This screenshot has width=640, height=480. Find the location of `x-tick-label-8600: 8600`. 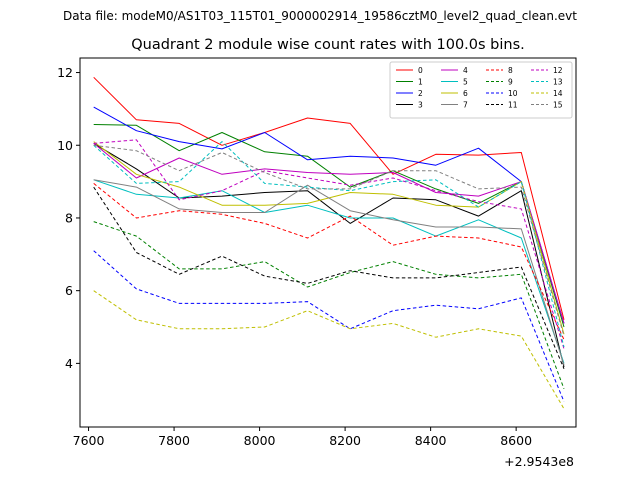

x-tick-label-8600: 8600 is located at coordinates (516, 440).